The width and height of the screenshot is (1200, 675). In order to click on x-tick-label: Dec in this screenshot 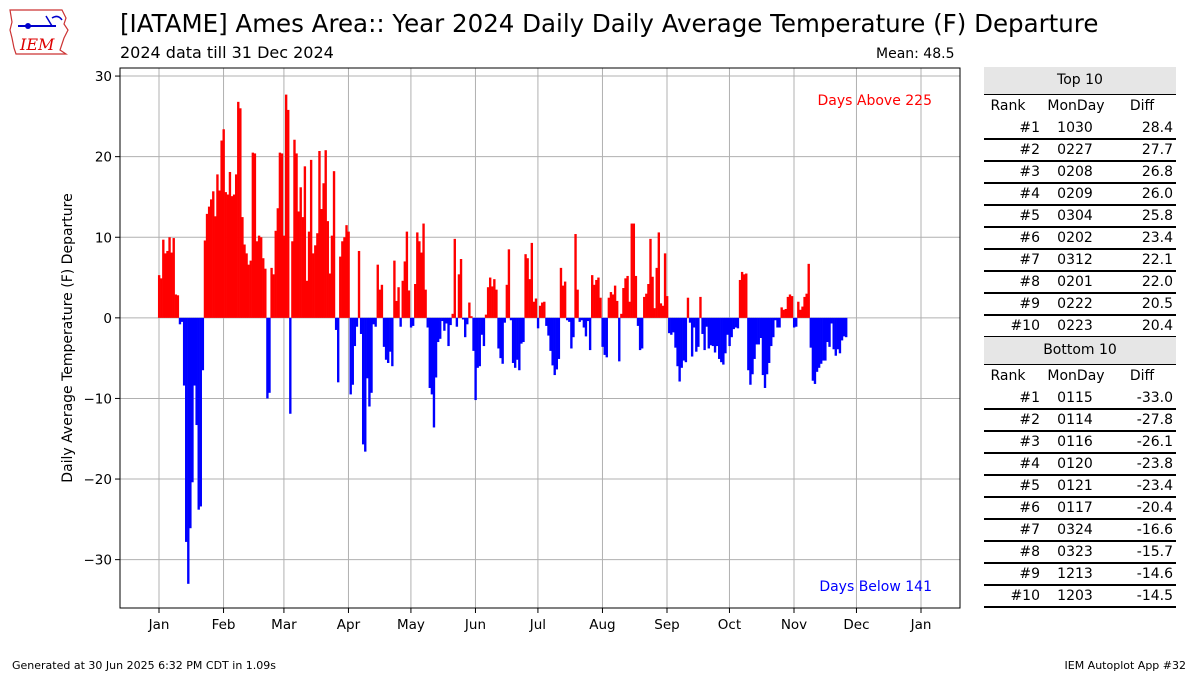, I will do `click(856, 625)`.